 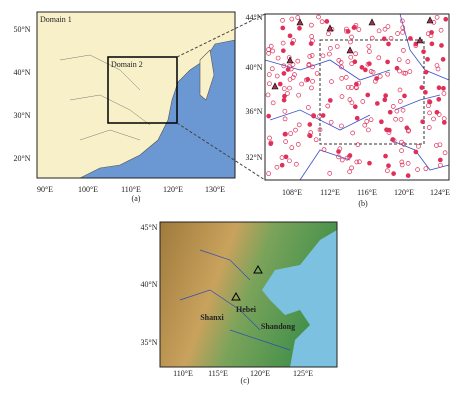 What do you see at coordinates (363, 203) in the screenshot?
I see `panel-caption: (b)` at bounding box center [363, 203].